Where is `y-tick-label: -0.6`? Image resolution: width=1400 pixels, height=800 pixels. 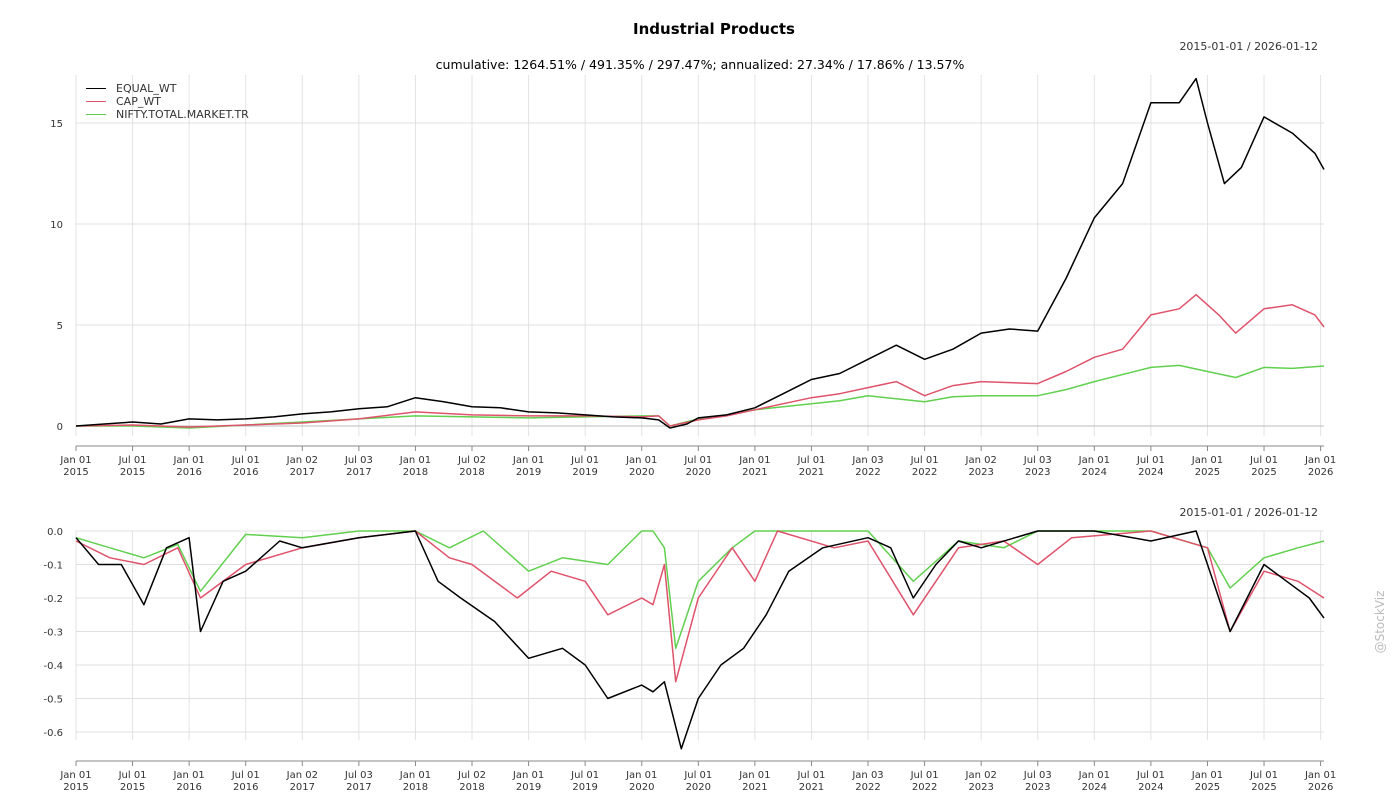
y-tick-label: -0.6 is located at coordinates (53, 733).